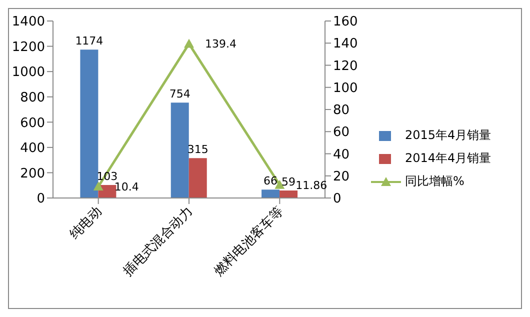 The height and width of the screenshot is (317, 530). I want to click on legend-label: 2015年4月销量, so click(448, 135).